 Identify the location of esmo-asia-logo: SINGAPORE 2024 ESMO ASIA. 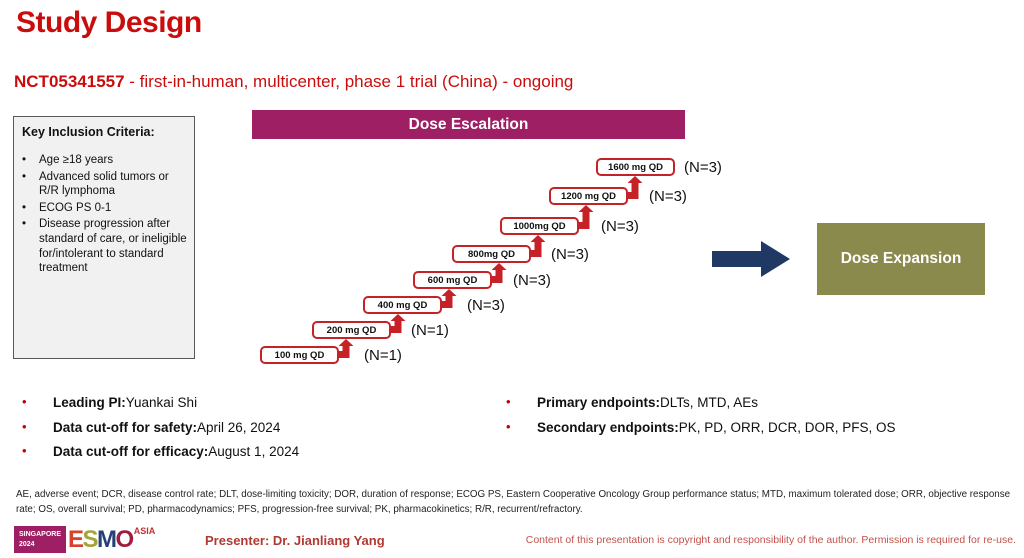
(84, 539).